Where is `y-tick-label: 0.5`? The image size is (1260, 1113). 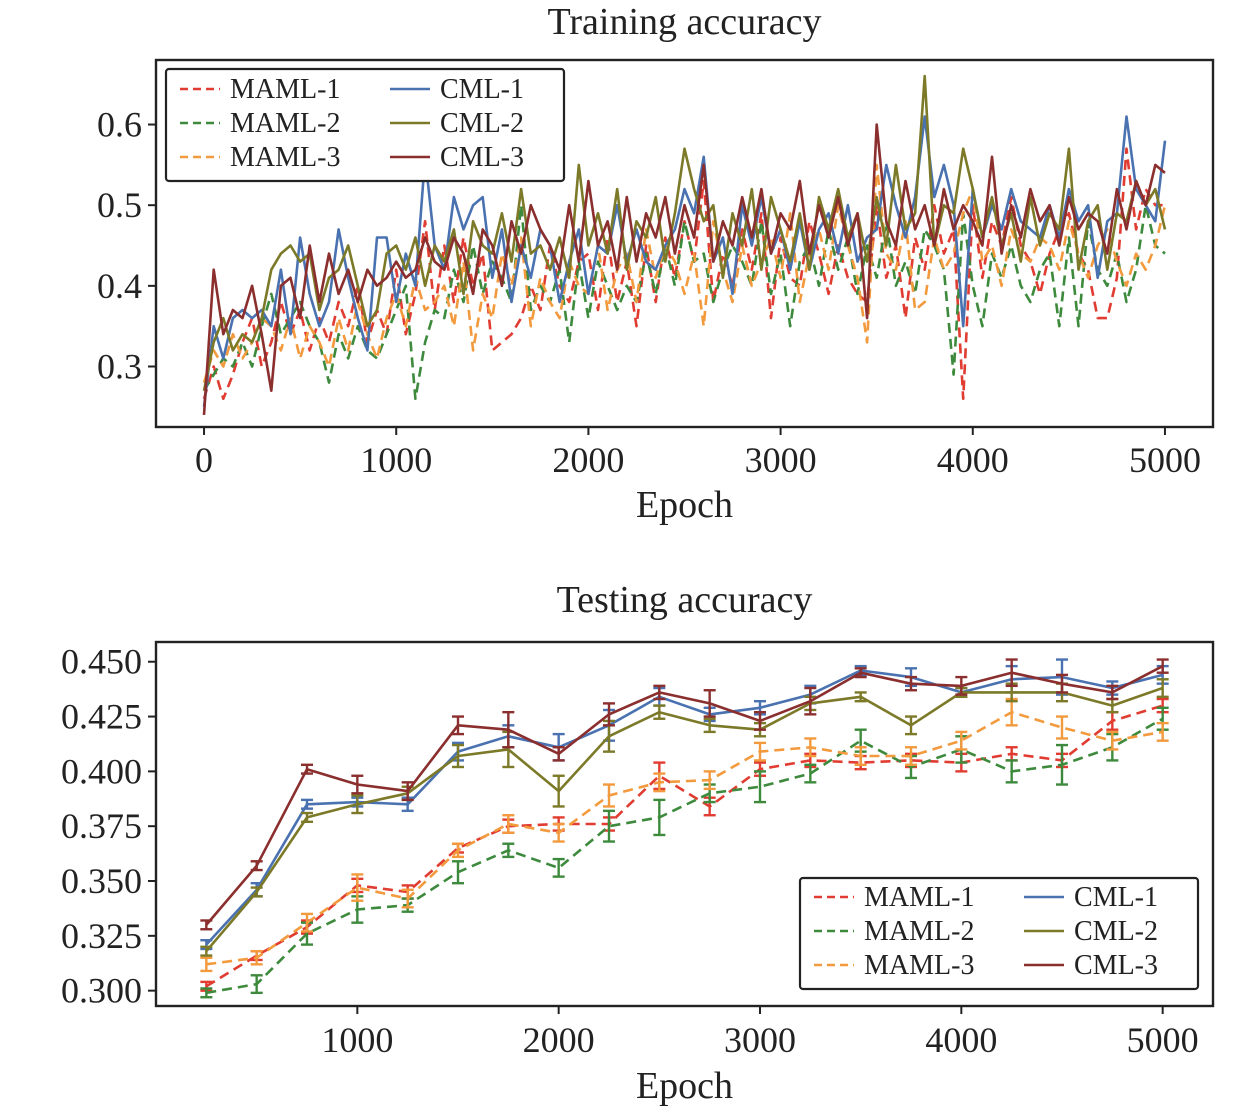
y-tick-label: 0.5 is located at coordinates (119, 205).